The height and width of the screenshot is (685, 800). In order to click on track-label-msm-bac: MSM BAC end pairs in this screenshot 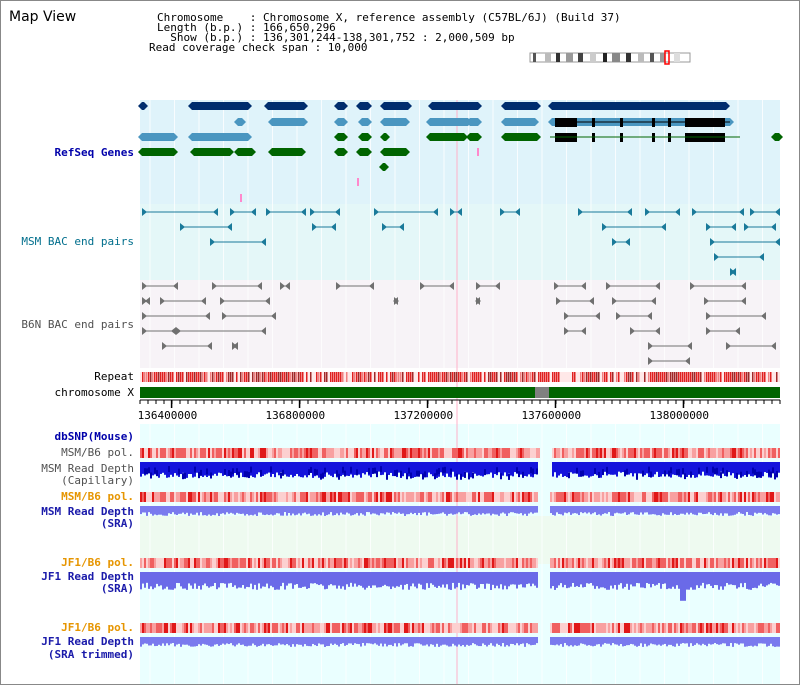, I will do `click(77, 241)`.